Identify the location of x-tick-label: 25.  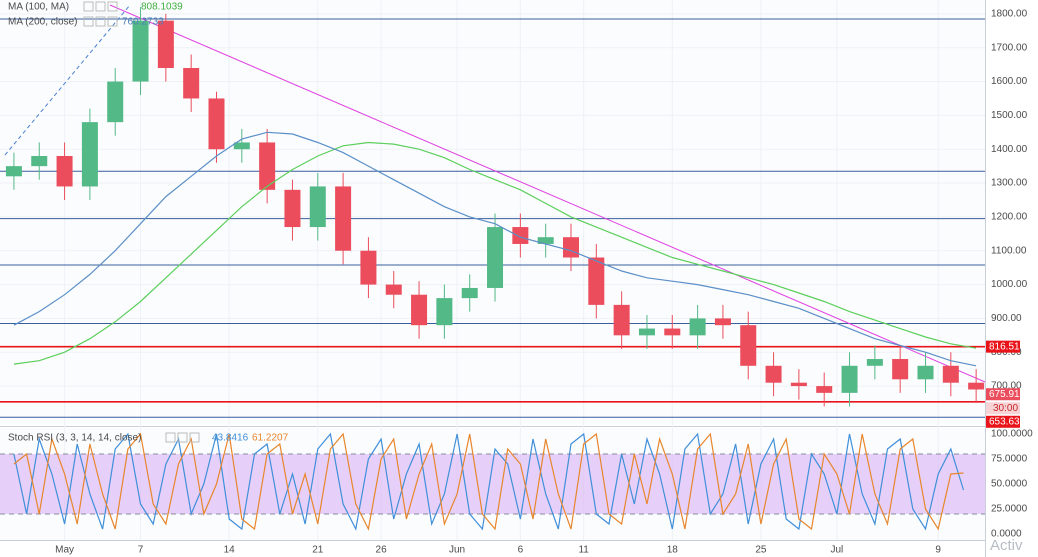
(761, 550).